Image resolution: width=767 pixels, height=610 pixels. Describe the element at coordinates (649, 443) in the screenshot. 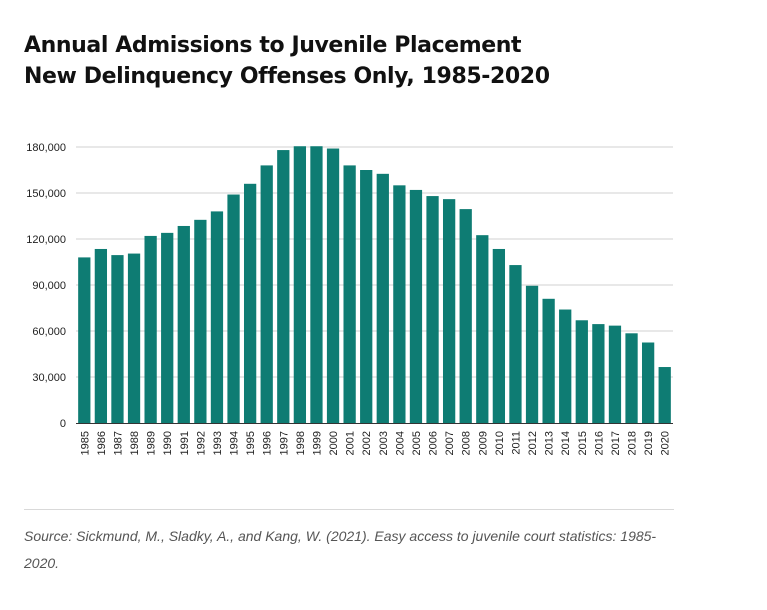

I see `x-tick-label: 2019` at that location.